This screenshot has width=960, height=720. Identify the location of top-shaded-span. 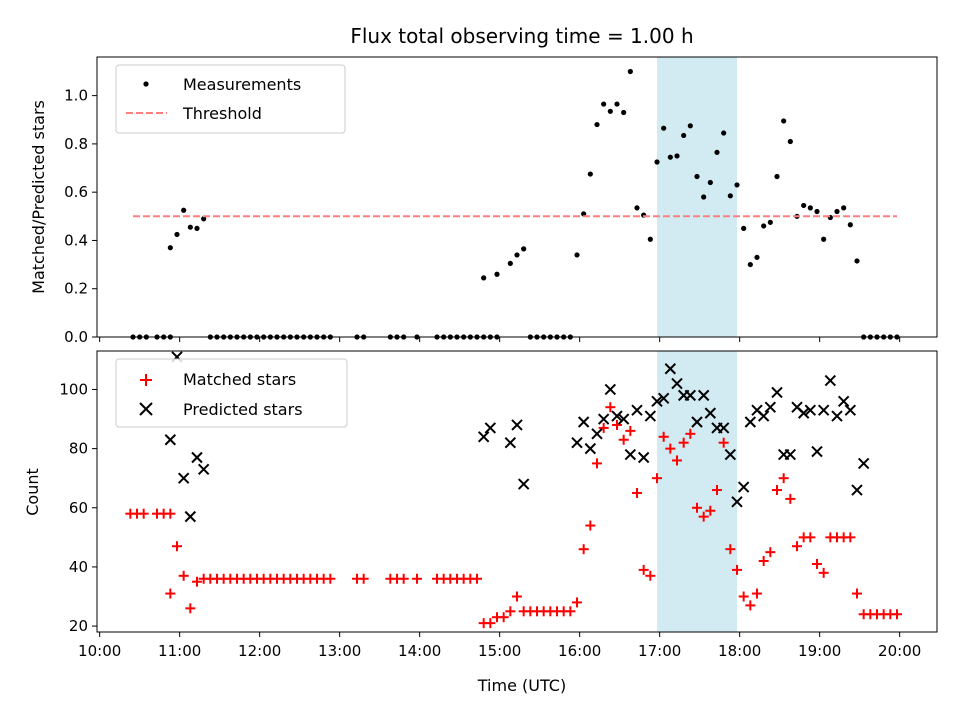
(697, 197).